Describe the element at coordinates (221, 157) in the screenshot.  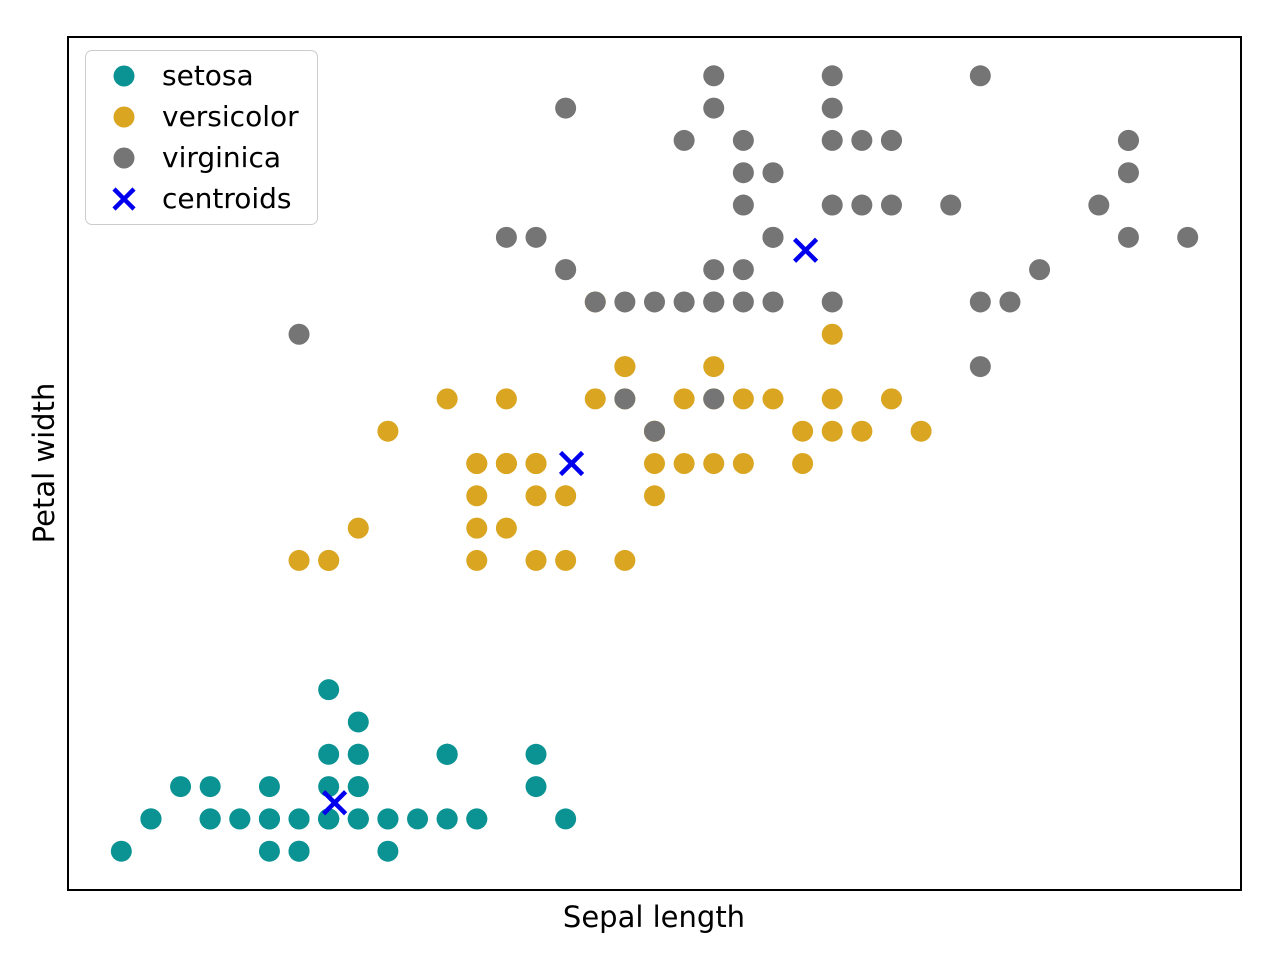
I see `legend-label-virginica: virginica` at that location.